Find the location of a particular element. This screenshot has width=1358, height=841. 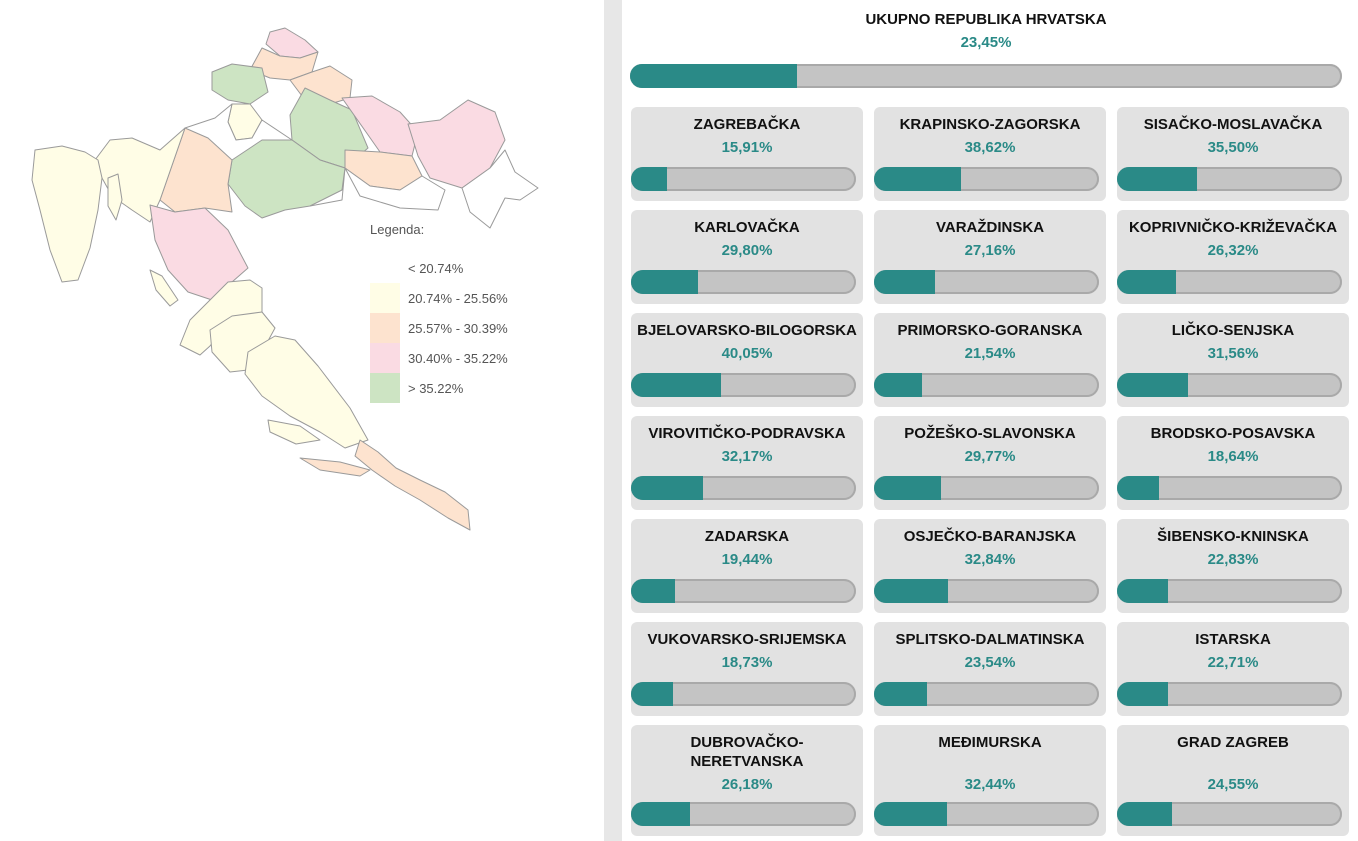

county-name: ZADARSKA is located at coordinates (747, 536).